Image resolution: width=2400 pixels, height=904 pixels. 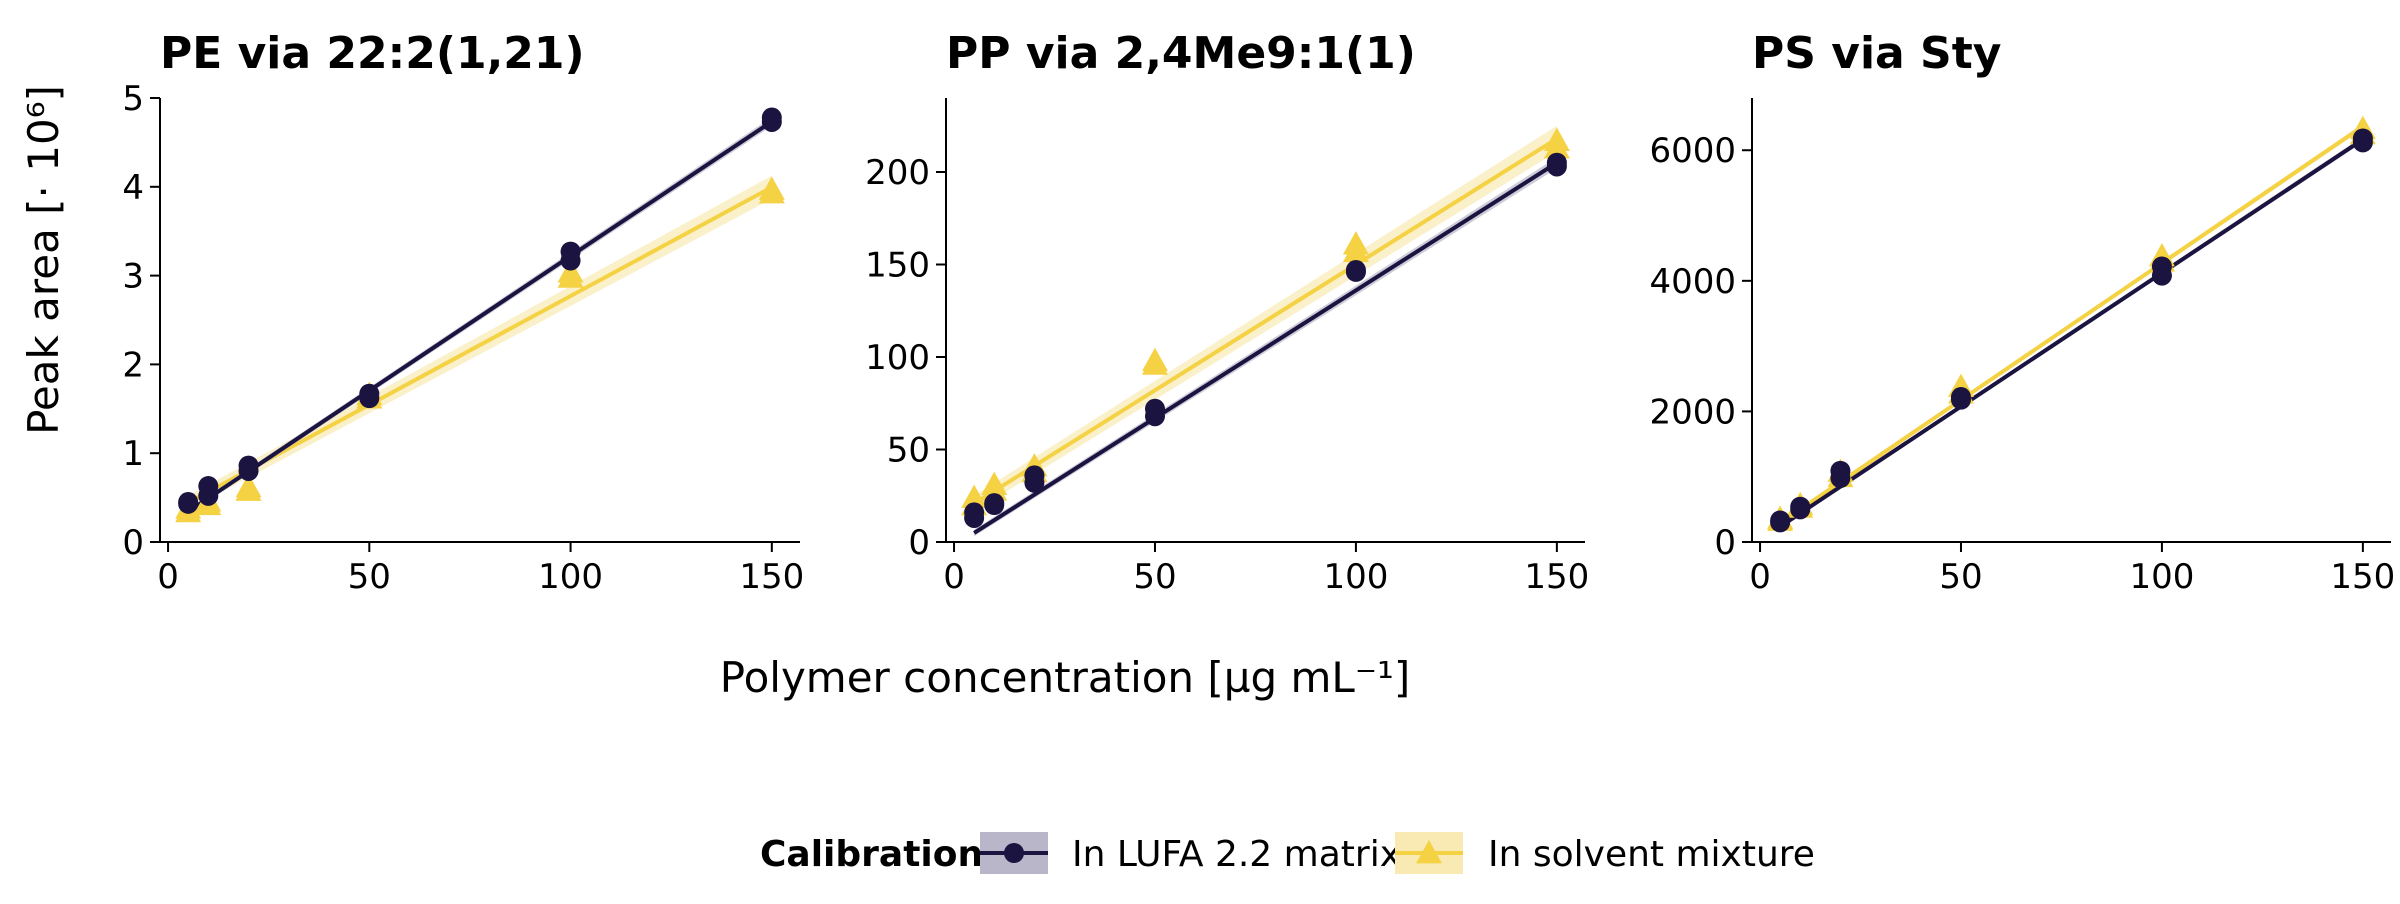 I want to click on y-tick-label: 3, so click(x=133, y=277).